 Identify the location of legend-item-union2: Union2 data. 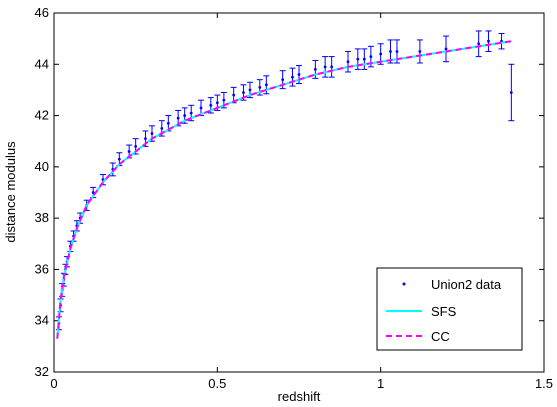
(452, 284).